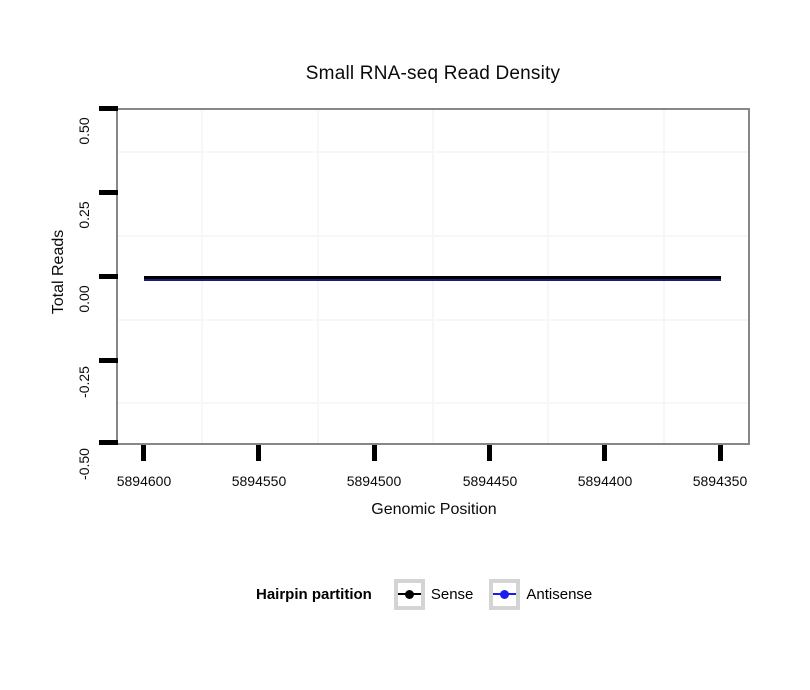  What do you see at coordinates (259, 481) in the screenshot?
I see `x-tick-label: 5894550` at bounding box center [259, 481].